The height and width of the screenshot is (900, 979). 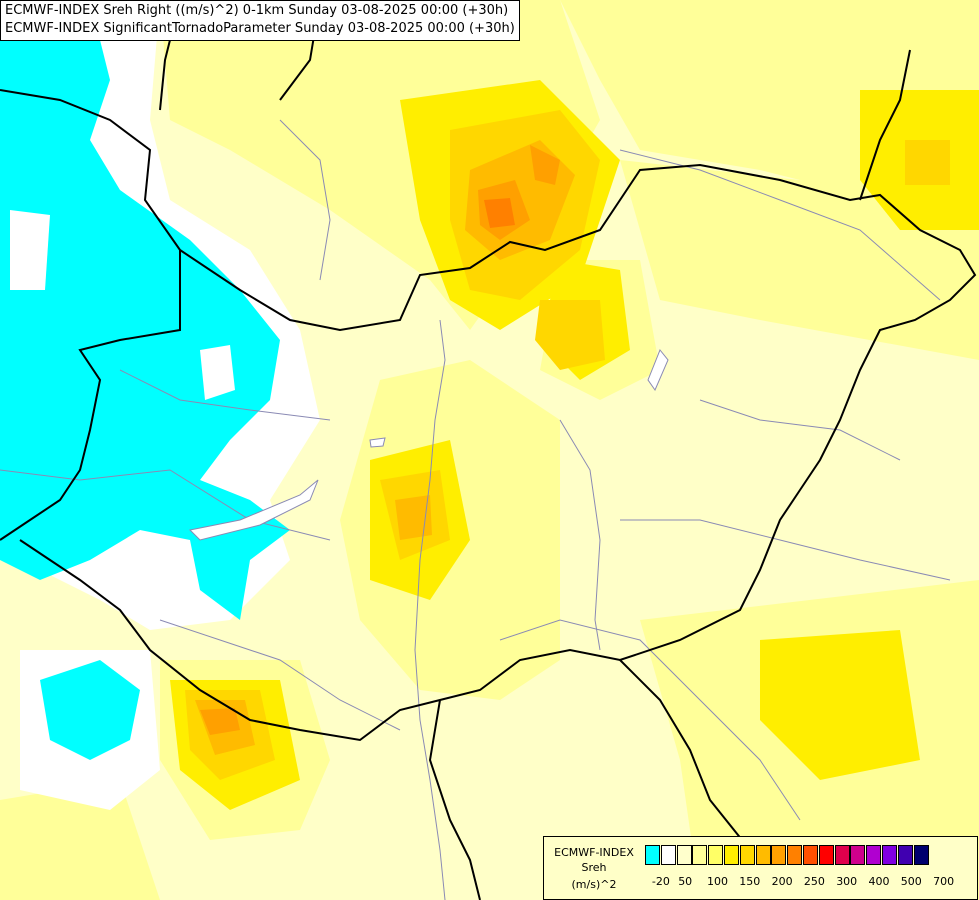 I want to click on legend-parameter-label: Sreh, so click(x=594, y=867).